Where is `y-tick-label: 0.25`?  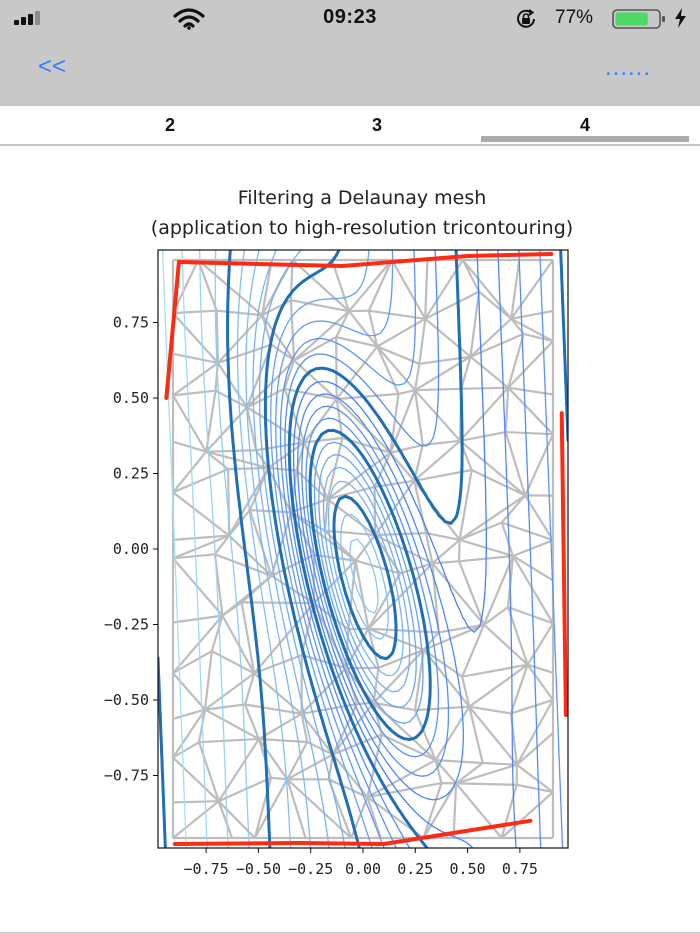 y-tick-label: 0.25 is located at coordinates (131, 473).